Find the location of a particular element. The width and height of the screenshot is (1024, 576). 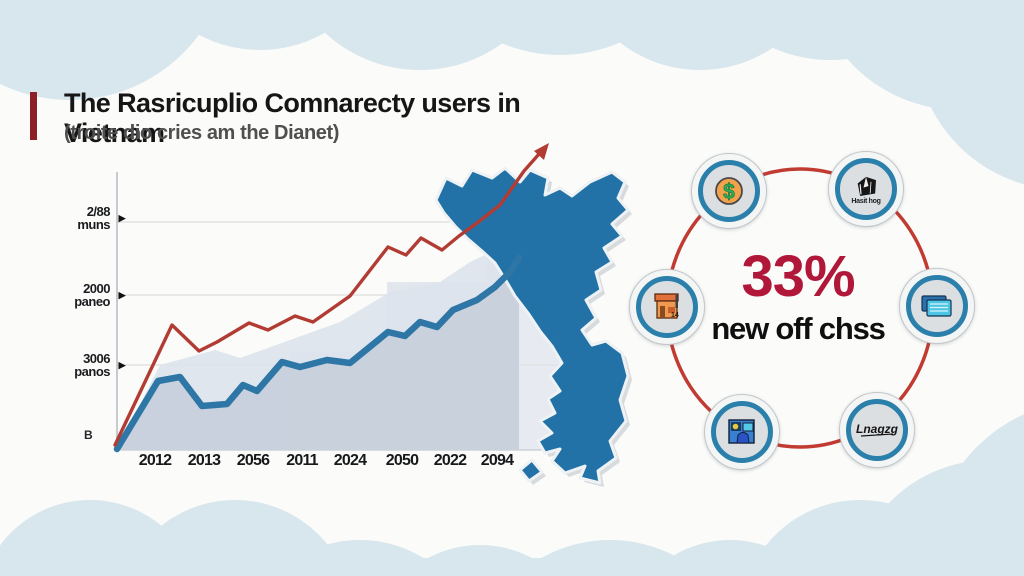

badge-brand-logo: Lnagzg is located at coordinates (877, 430).